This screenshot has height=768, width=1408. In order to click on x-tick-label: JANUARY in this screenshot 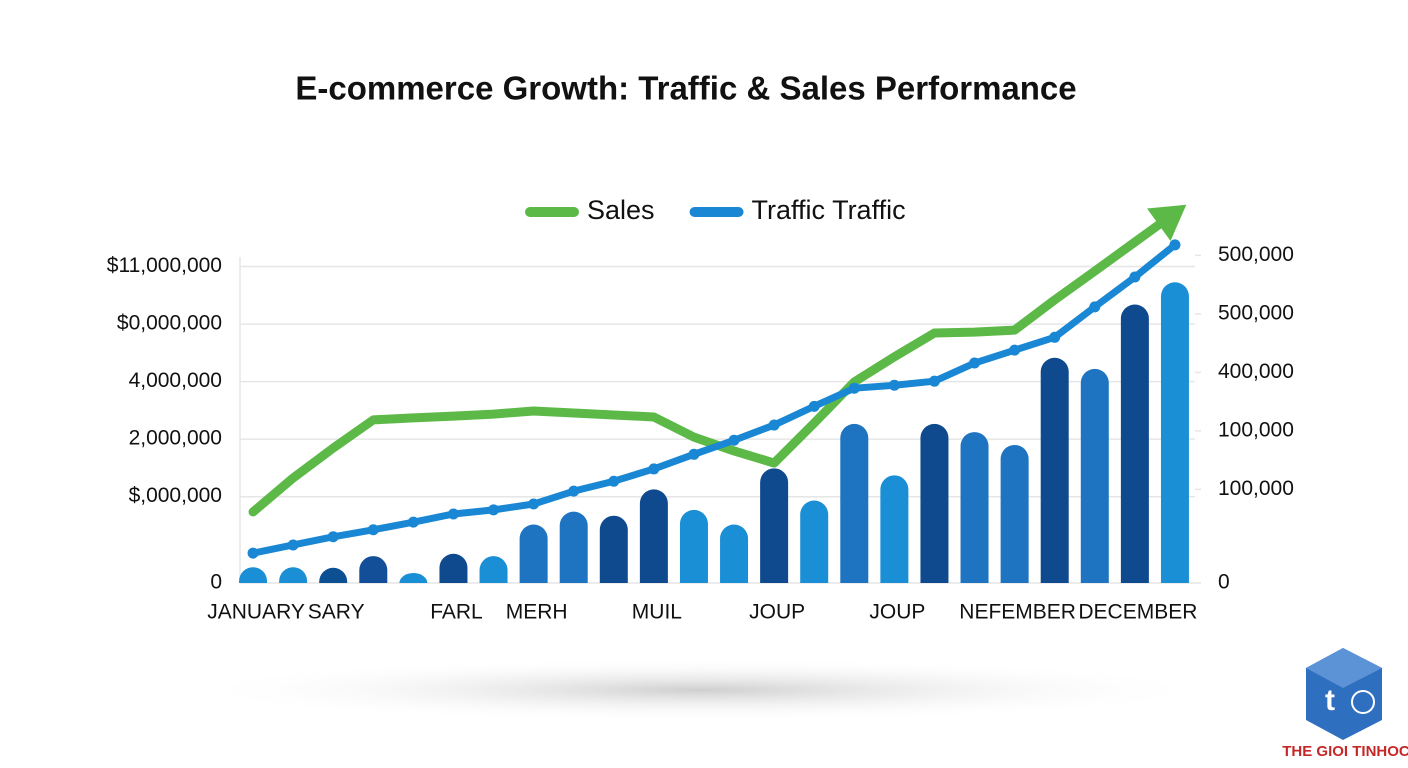, I will do `click(256, 612)`.